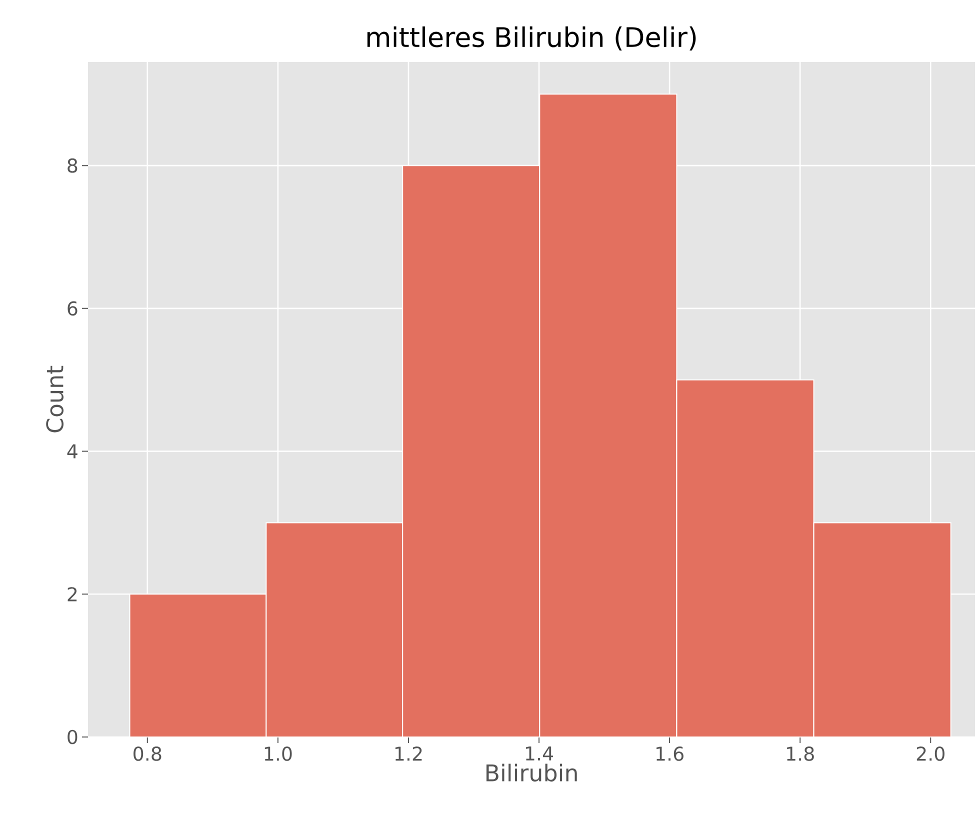 This screenshot has width=978, height=815. What do you see at coordinates (408, 753) in the screenshot?
I see `x-tick-label: 1.2` at bounding box center [408, 753].